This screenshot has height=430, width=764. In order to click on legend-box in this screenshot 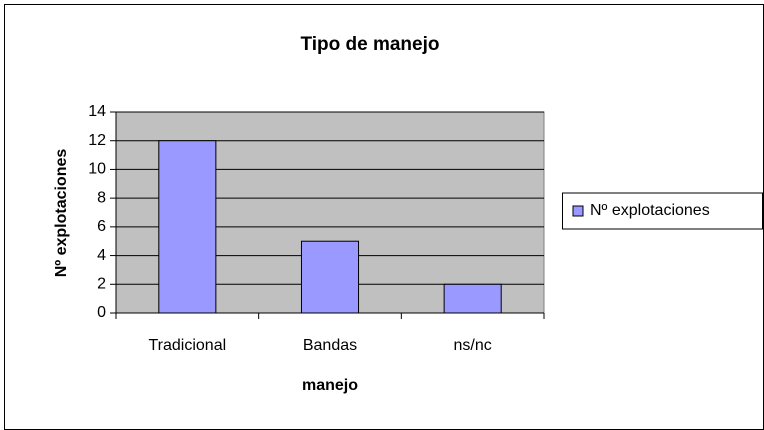, I will do `click(662, 211)`.